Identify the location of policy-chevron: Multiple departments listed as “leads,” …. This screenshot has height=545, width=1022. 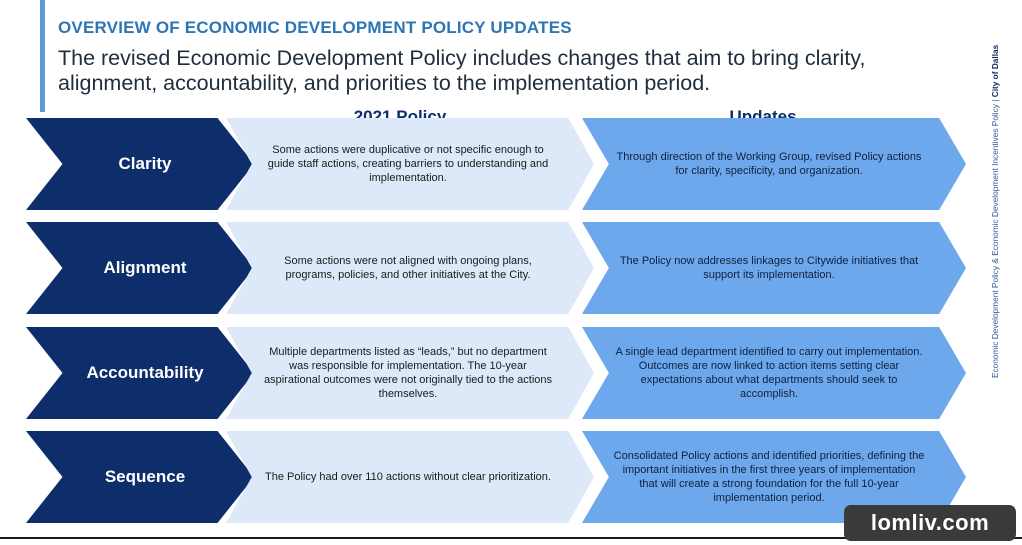
(410, 373).